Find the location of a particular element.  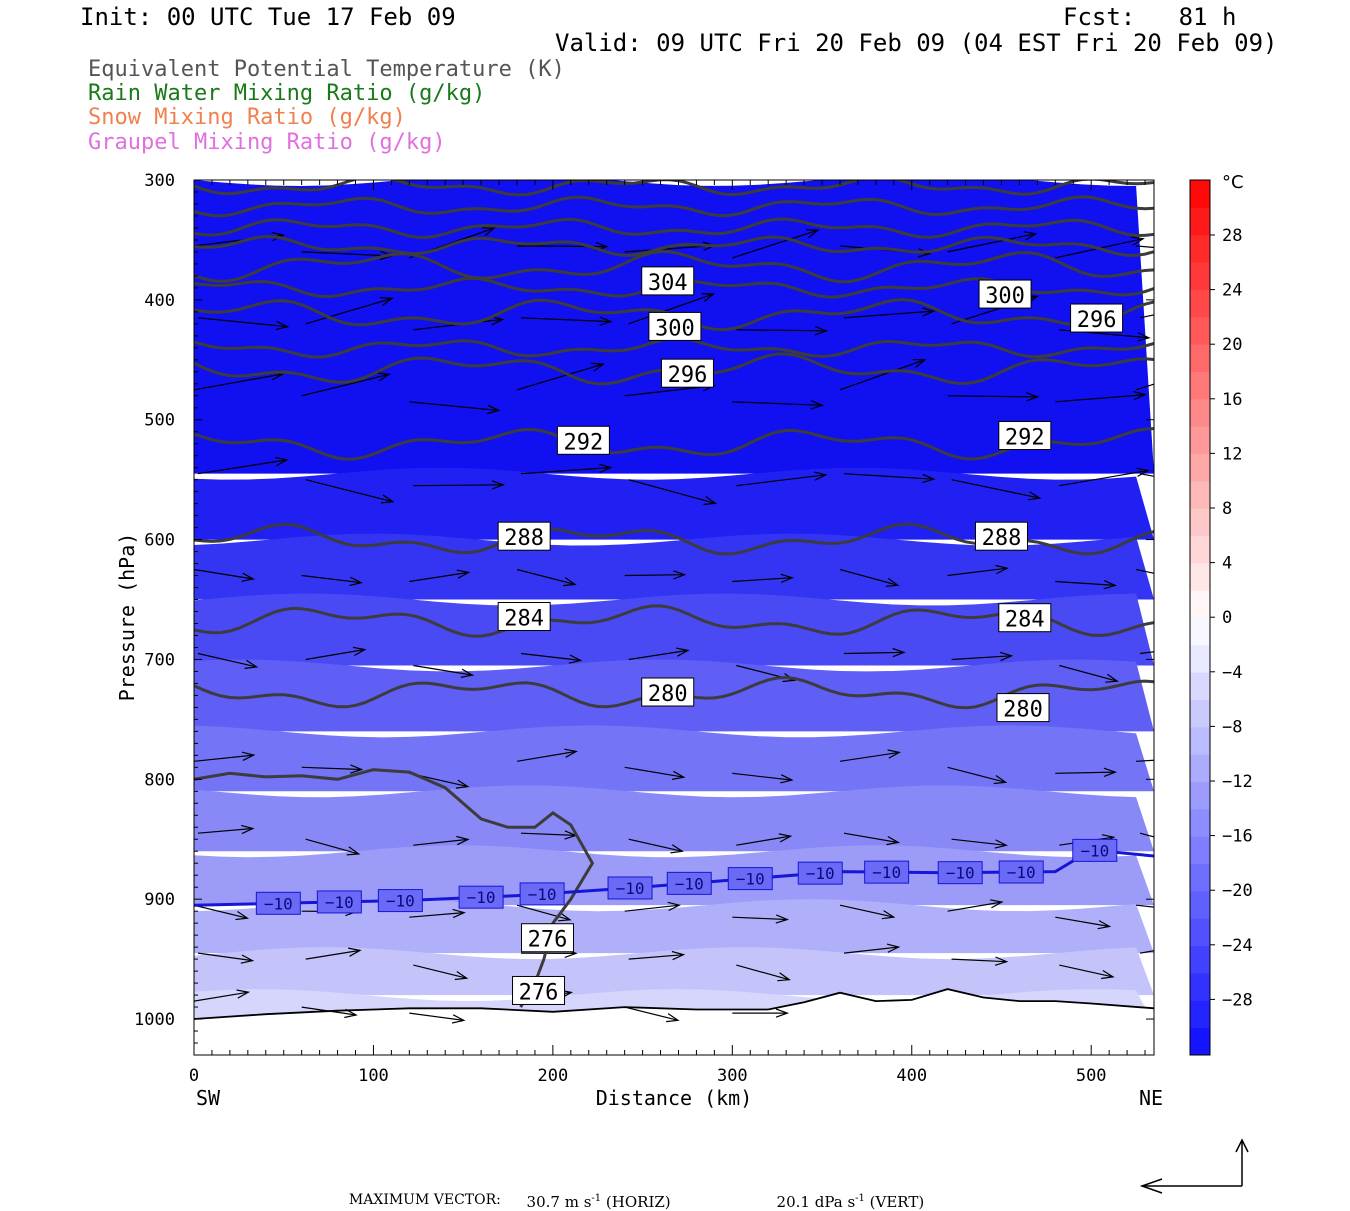

x-tick-label: 100 is located at coordinates (373, 1076).